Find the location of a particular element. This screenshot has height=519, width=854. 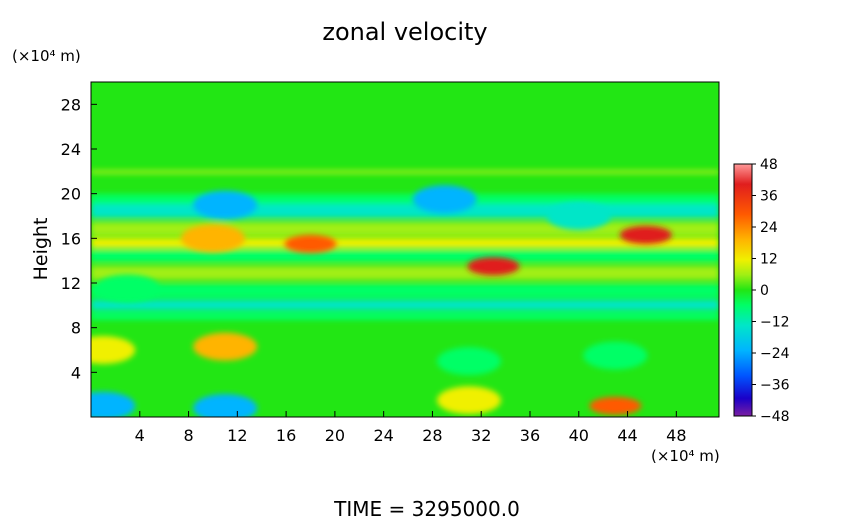

colorbar-tick-label: −48 is located at coordinates (775, 417).